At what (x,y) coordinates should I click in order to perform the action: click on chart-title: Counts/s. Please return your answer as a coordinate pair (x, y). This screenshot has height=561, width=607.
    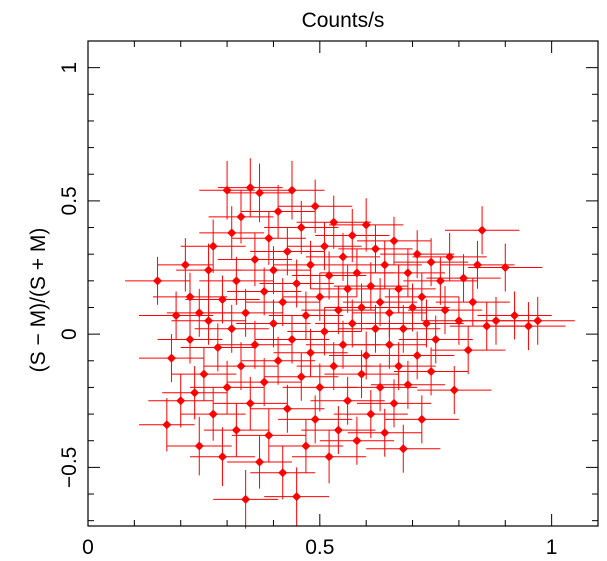
    Looking at the image, I should click on (343, 20).